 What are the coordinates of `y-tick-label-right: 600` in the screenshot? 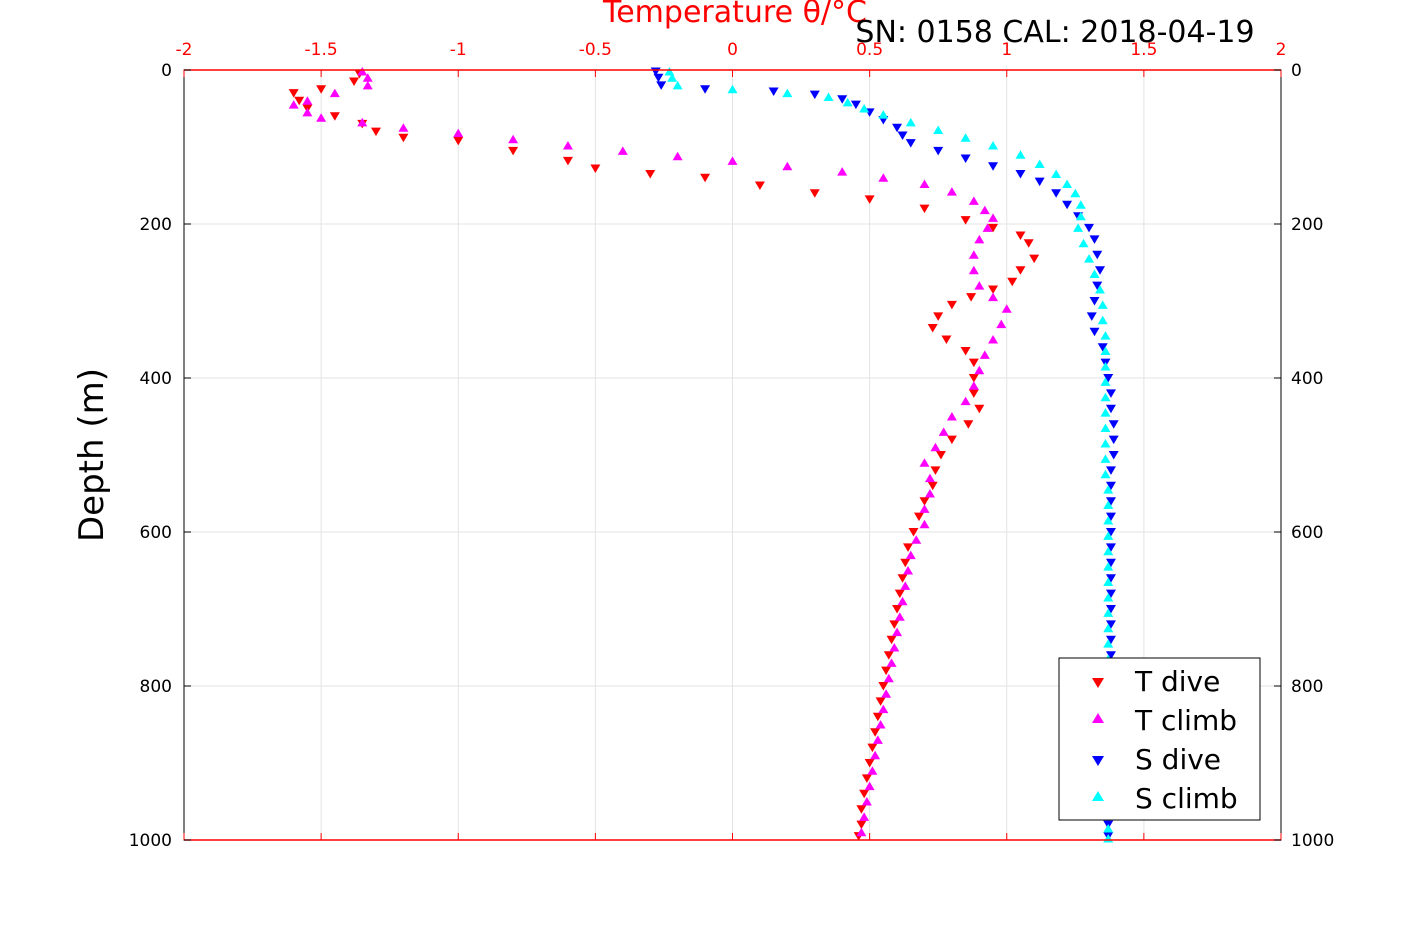 It's located at (1307, 533).